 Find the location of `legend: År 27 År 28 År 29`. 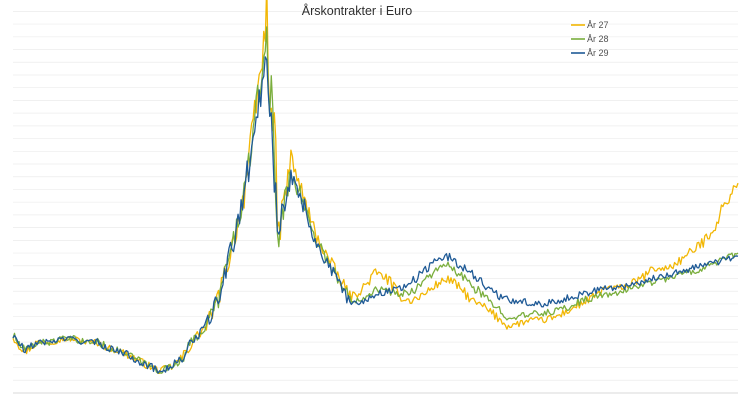

legend: År 27 År 28 År 29 is located at coordinates (590, 39).